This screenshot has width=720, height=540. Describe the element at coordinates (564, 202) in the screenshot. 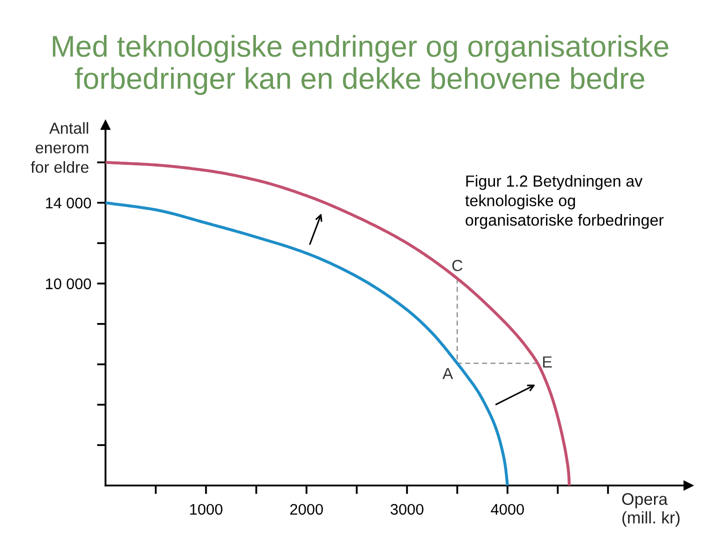

I see `annotation: Figur 1.2 Betydningen av teknologiske og organisatoriske forbedringer` at that location.